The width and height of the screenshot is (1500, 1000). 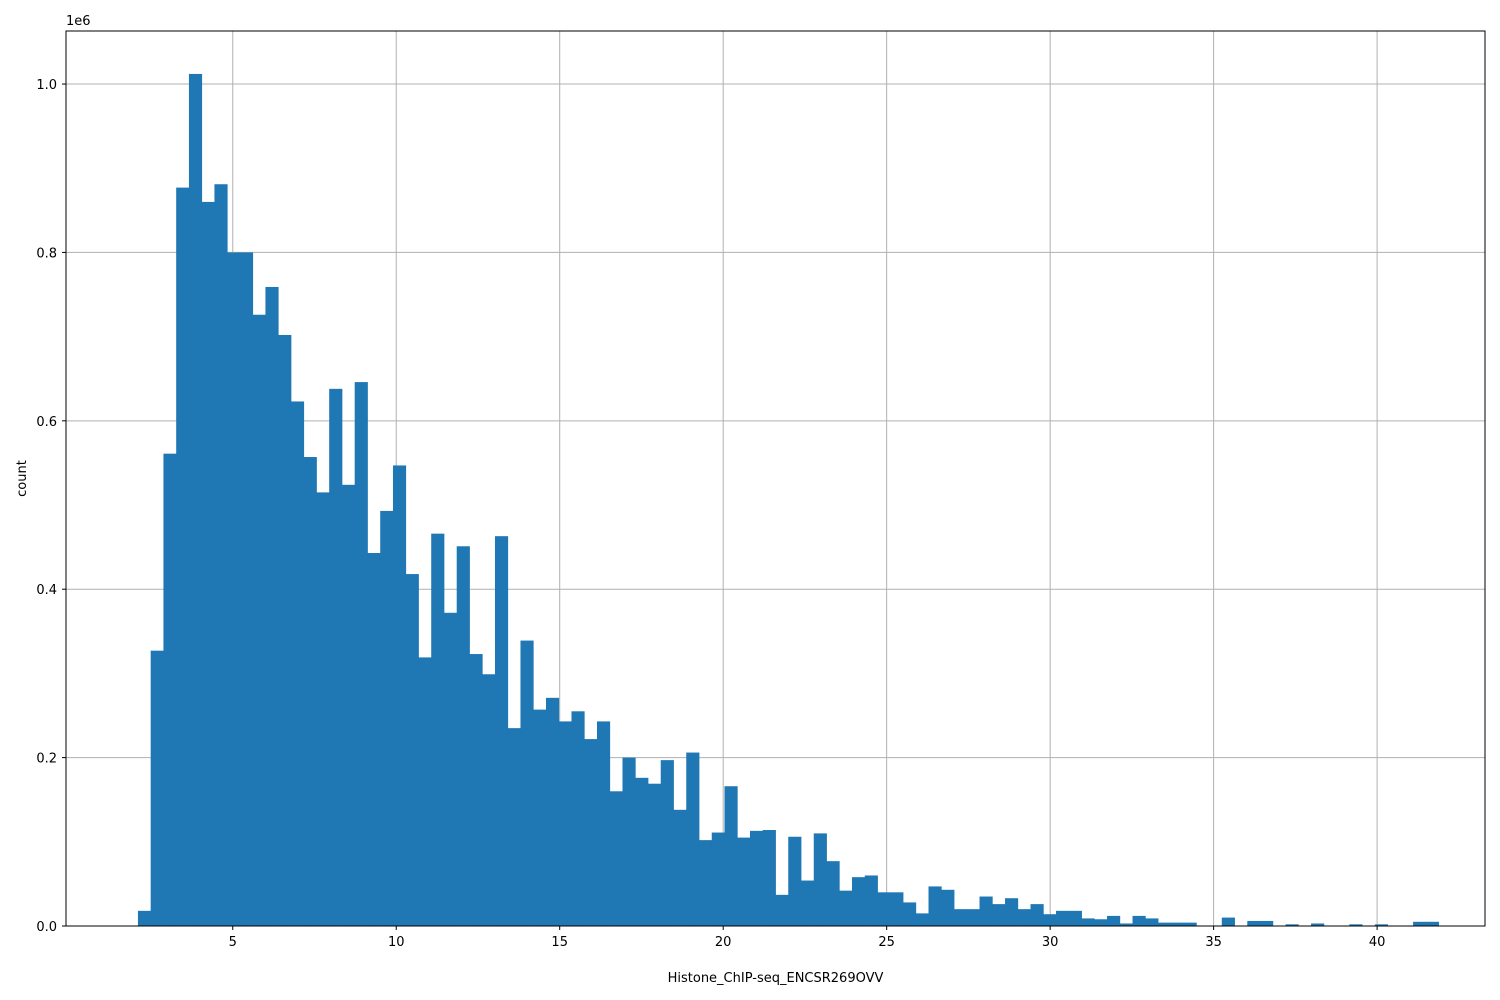 What do you see at coordinates (46, 253) in the screenshot?
I see `y-tick-label: 0.8` at bounding box center [46, 253].